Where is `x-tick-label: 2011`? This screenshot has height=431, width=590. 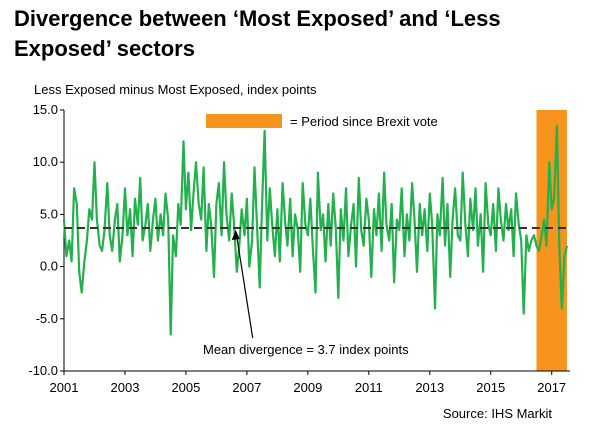
x-tick-label: 2011 is located at coordinates (369, 387).